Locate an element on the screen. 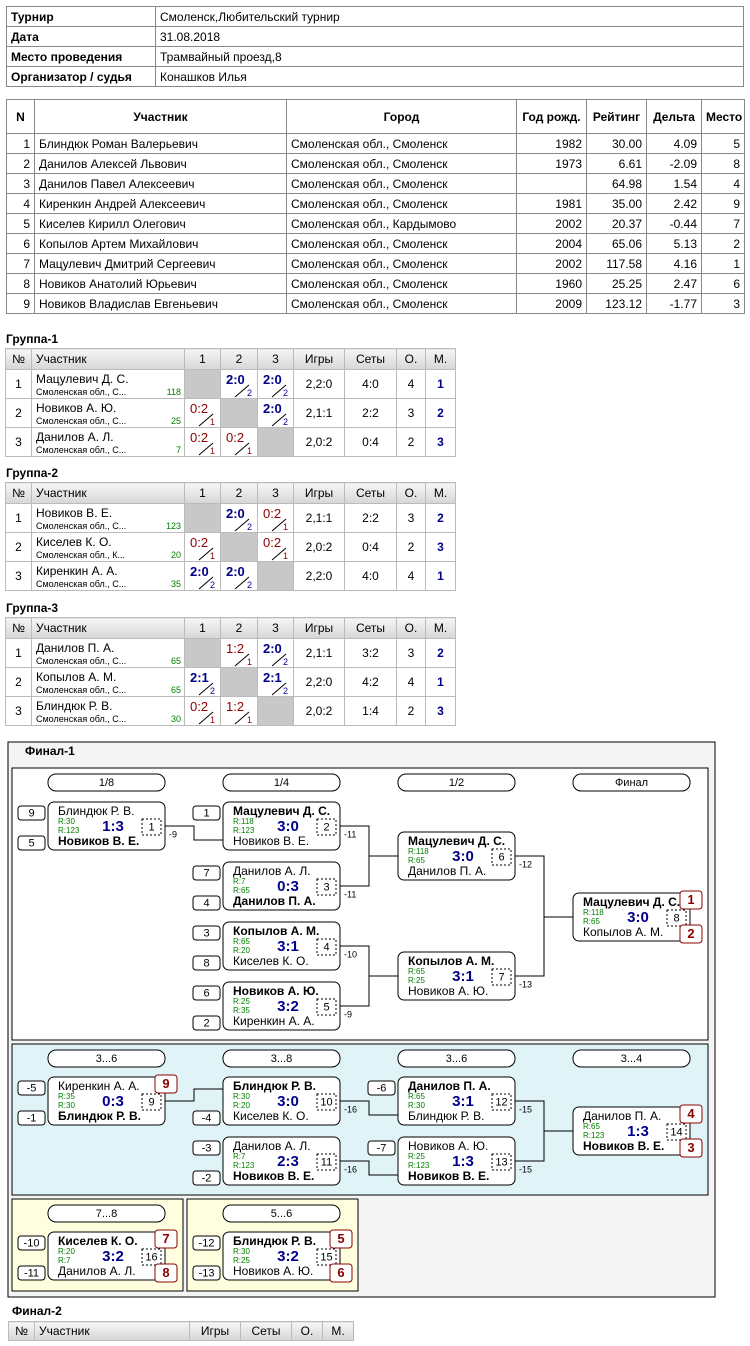 The width and height of the screenshot is (750, 1346). player-rating: 118 is located at coordinates (173, 392).